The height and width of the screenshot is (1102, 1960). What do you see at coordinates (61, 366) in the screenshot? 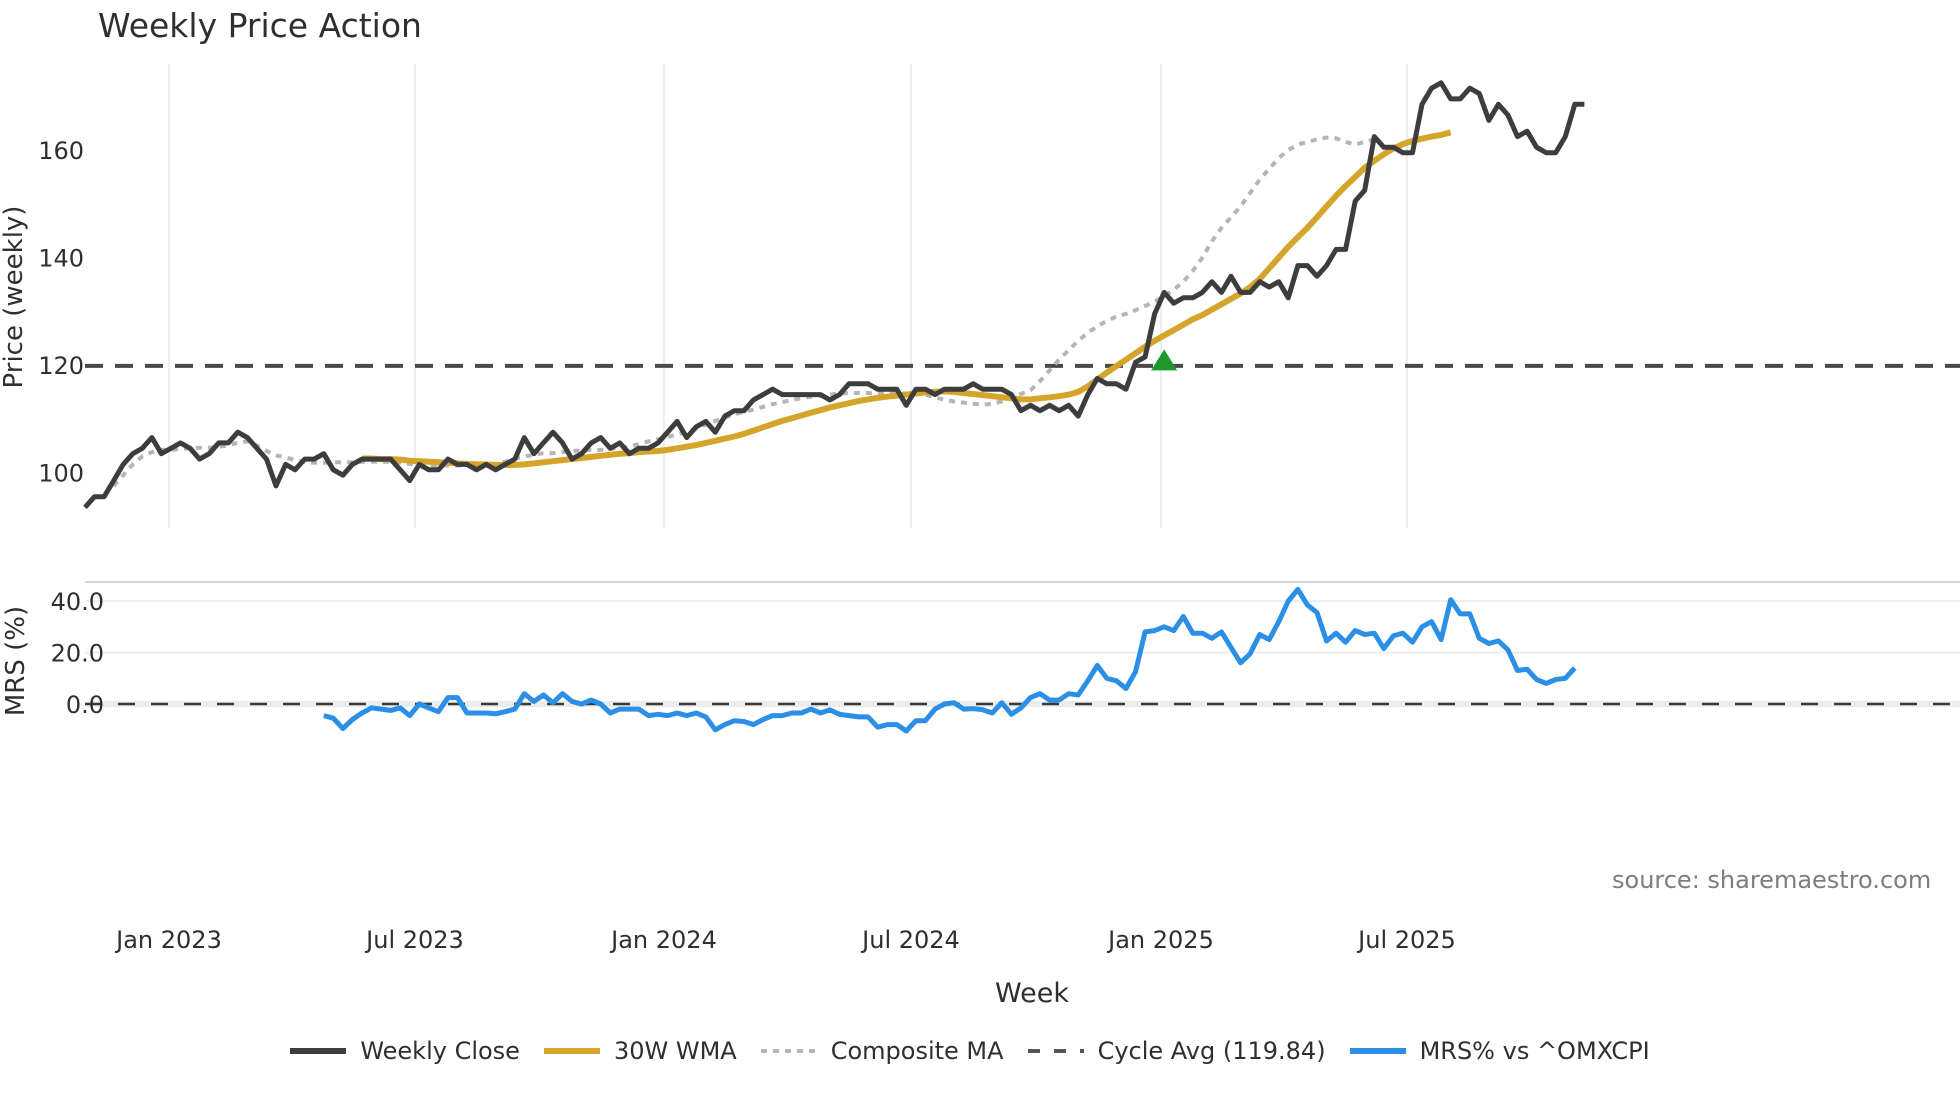
I see `price-y-tick-label: 120` at bounding box center [61, 366].